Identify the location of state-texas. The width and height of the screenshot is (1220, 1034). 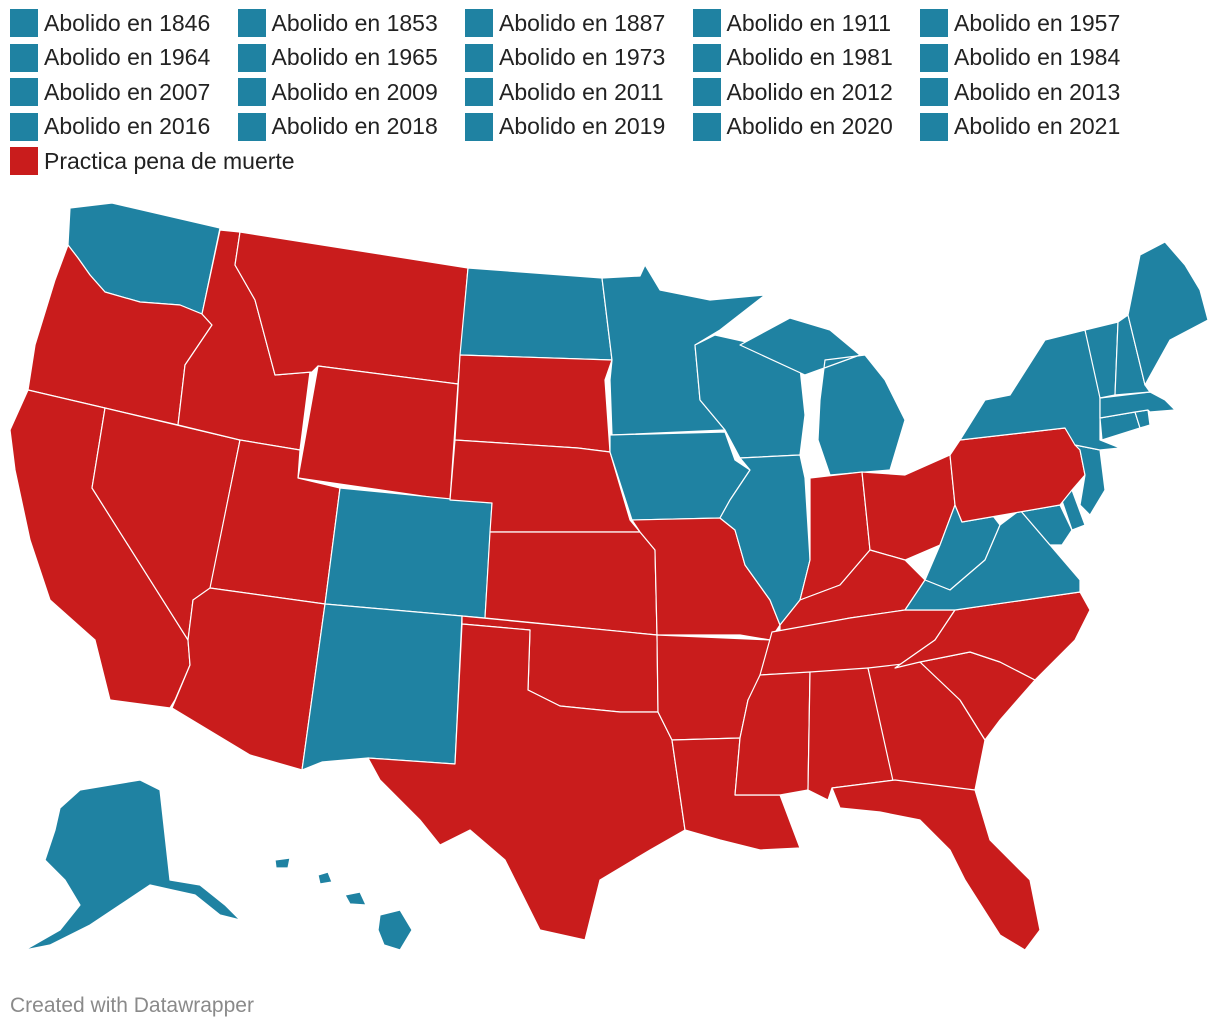
(526, 782).